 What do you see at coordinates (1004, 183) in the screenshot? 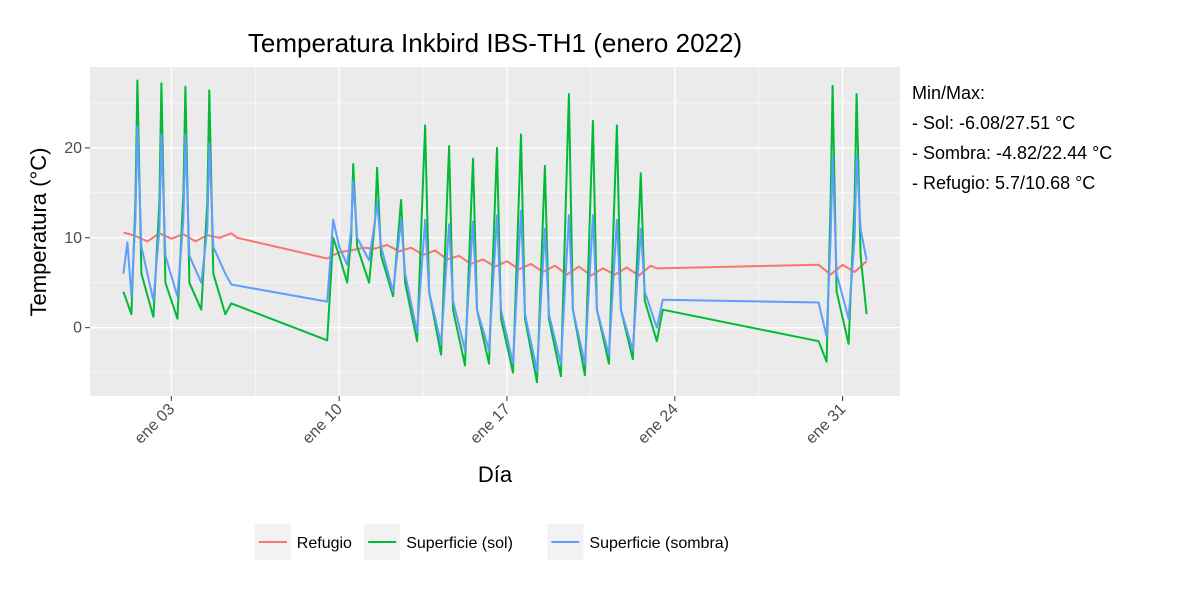
I see `annotation-line-refugio: - Refugio: 5.7/10.68 °C` at bounding box center [1004, 183].